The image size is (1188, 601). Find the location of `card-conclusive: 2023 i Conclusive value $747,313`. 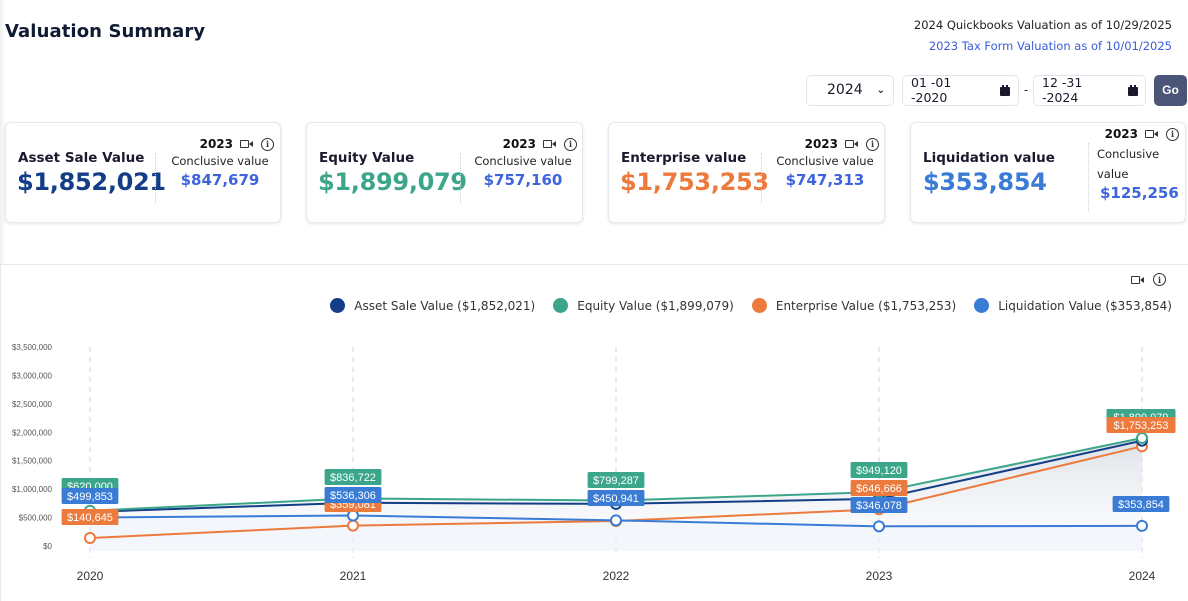

card-conclusive: 2023 i Conclusive value $747,313 is located at coordinates (825, 162).